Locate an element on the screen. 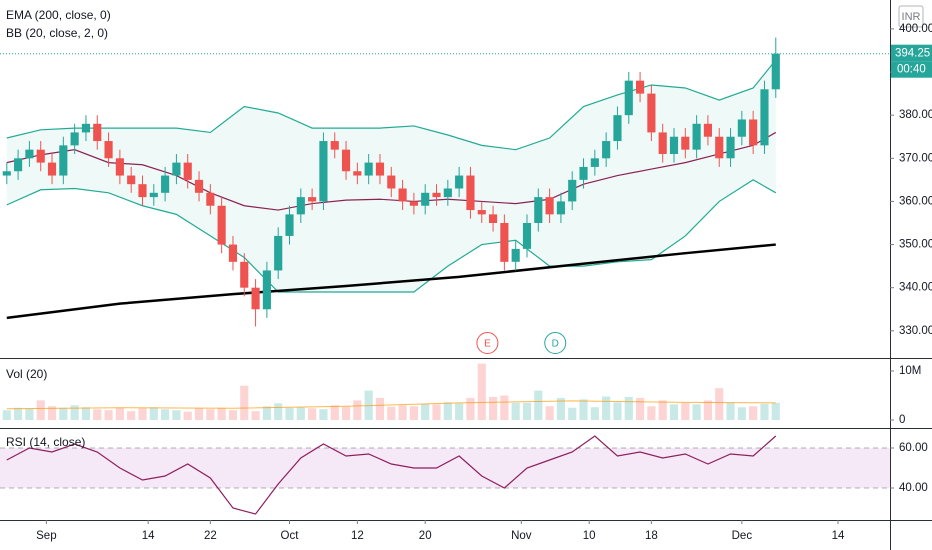 The height and width of the screenshot is (550, 932). last-price-box is located at coordinates (911, 53).